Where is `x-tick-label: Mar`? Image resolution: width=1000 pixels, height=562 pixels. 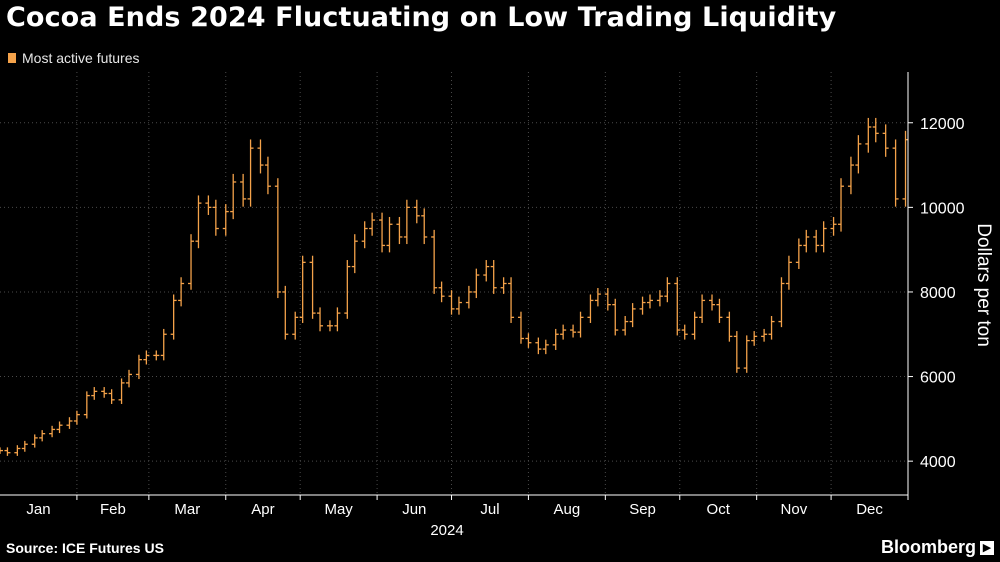 x-tick-label: Mar is located at coordinates (187, 509).